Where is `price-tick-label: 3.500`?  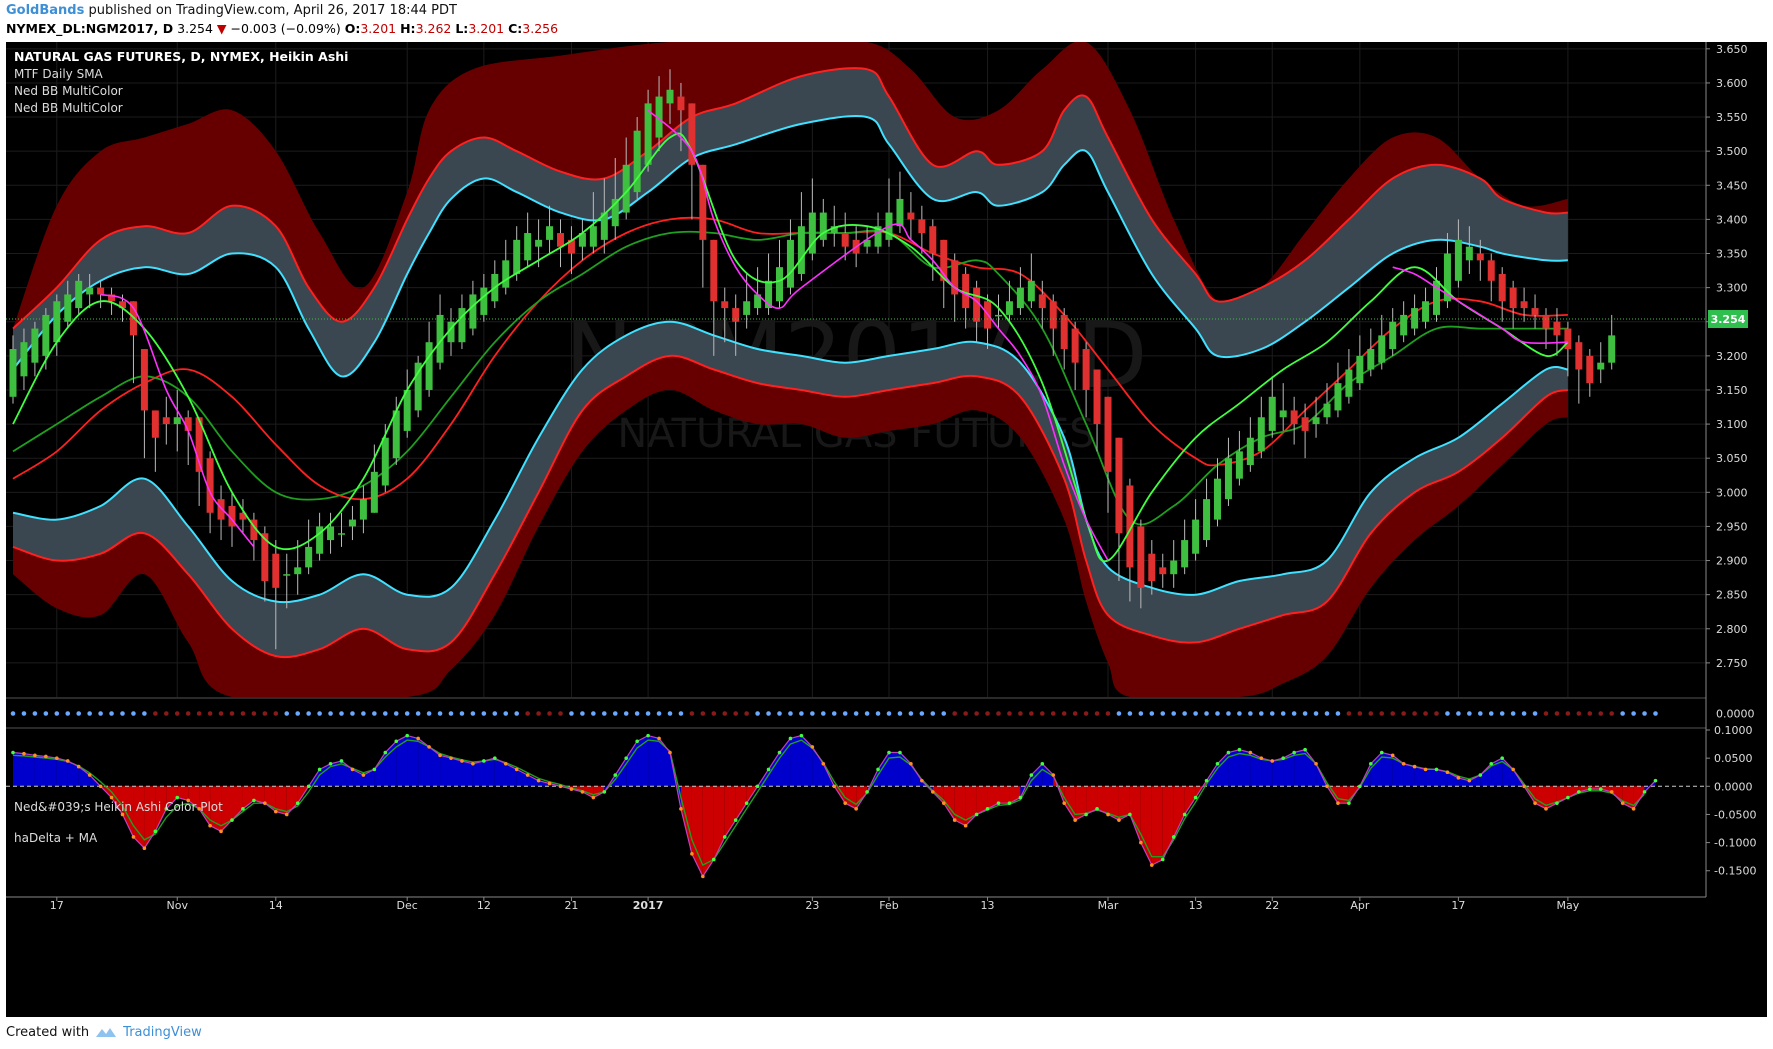
price-tick-label: 3.500 is located at coordinates (1732, 151).